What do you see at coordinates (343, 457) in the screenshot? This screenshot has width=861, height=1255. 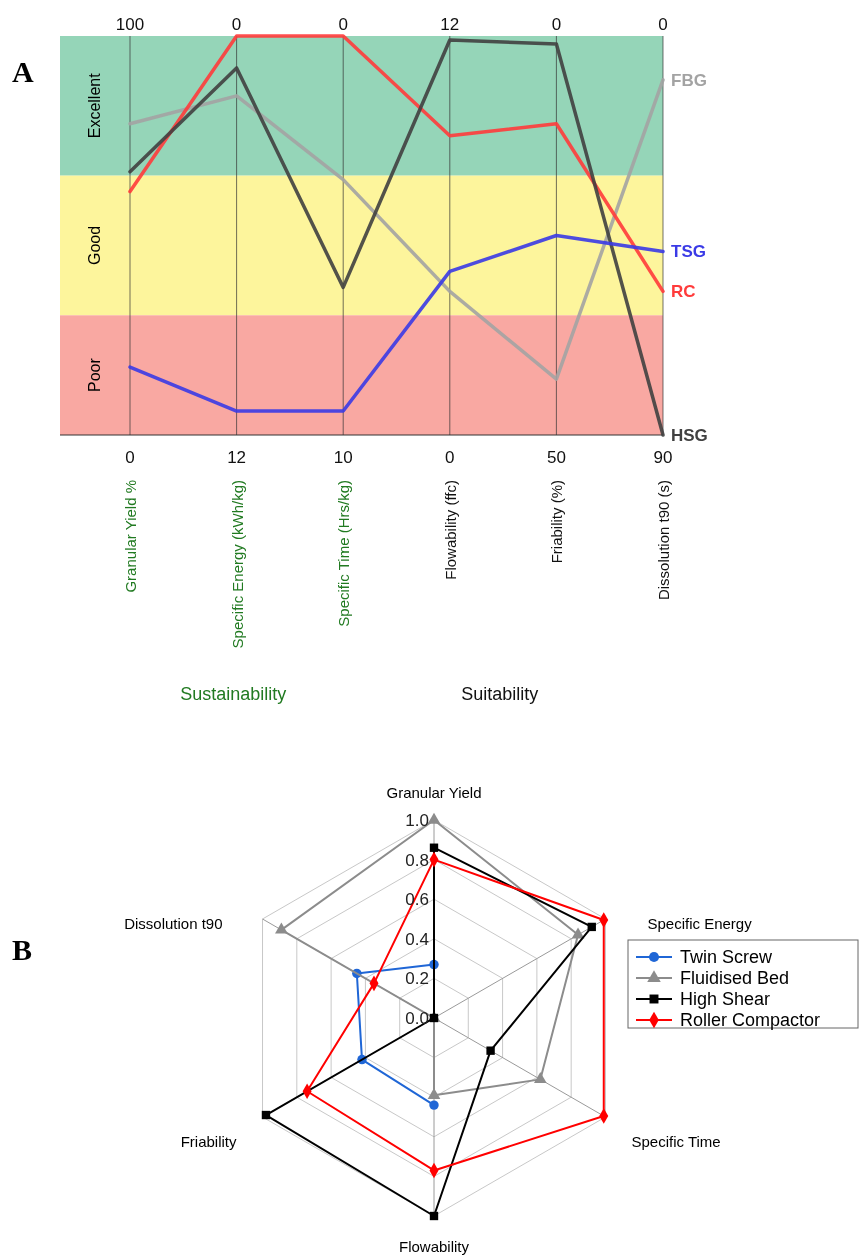 I see `annotation: 10` at bounding box center [343, 457].